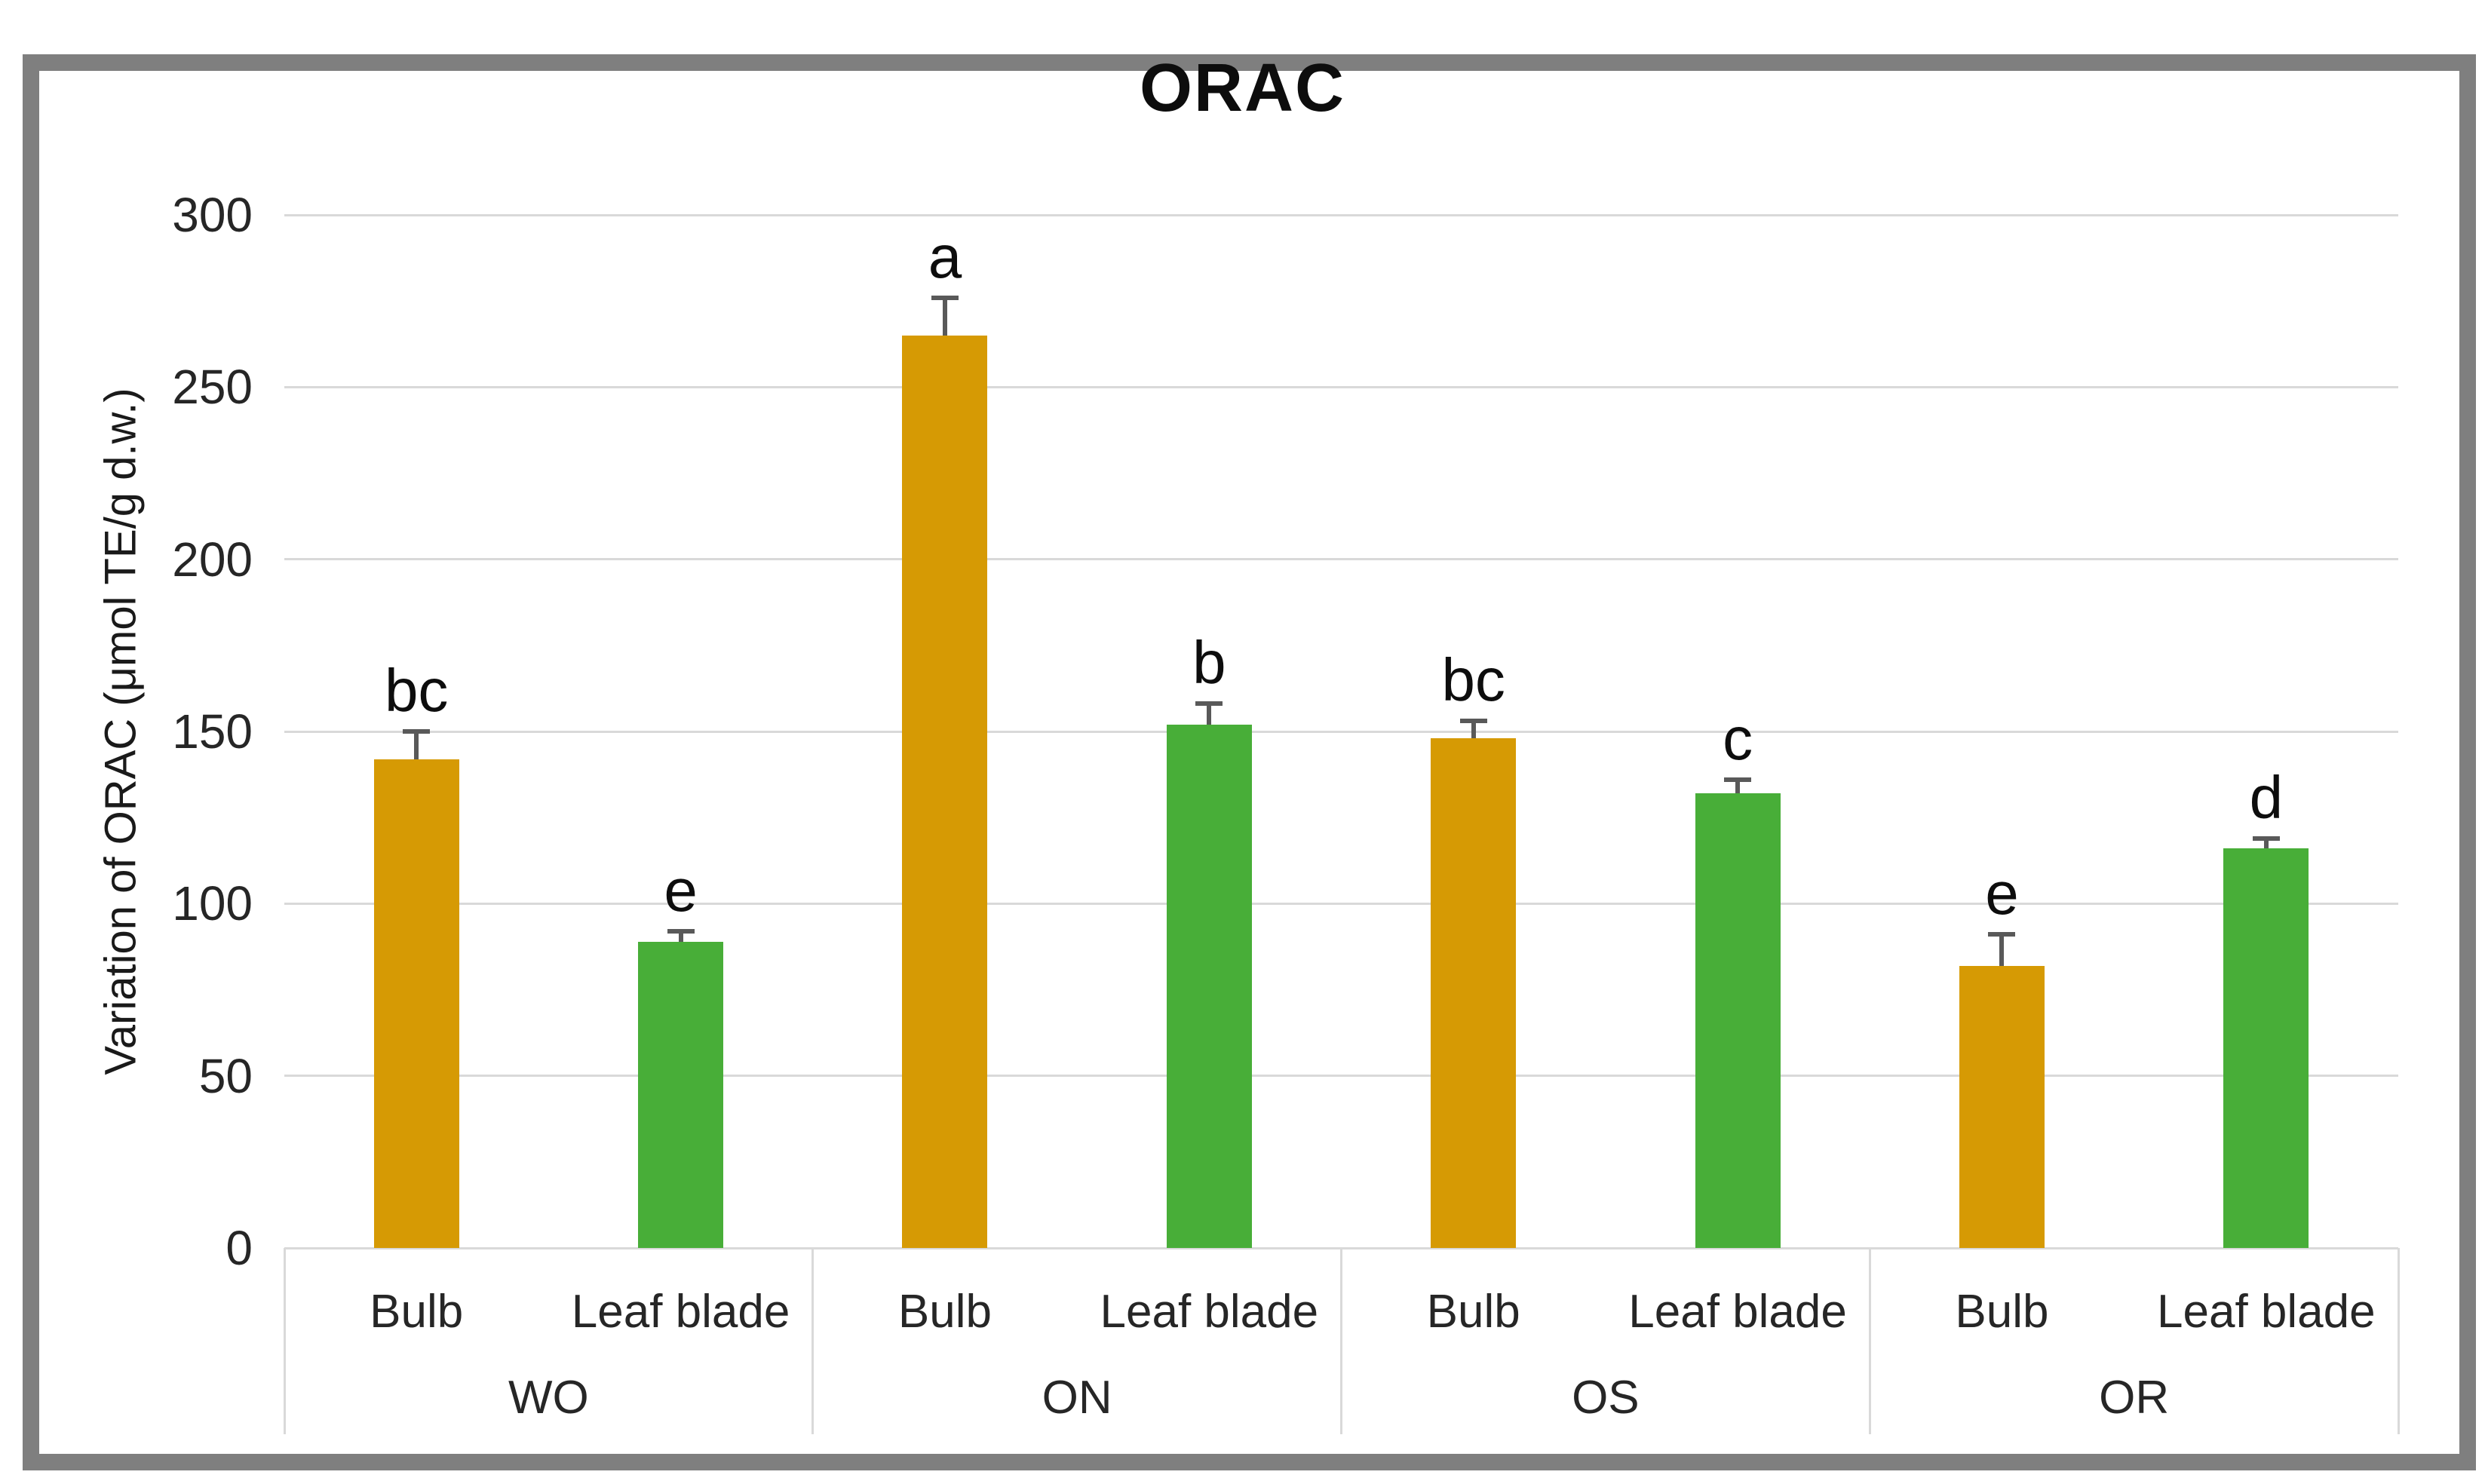  Describe the element at coordinates (212, 215) in the screenshot. I see `y-tick-label: 300` at that location.